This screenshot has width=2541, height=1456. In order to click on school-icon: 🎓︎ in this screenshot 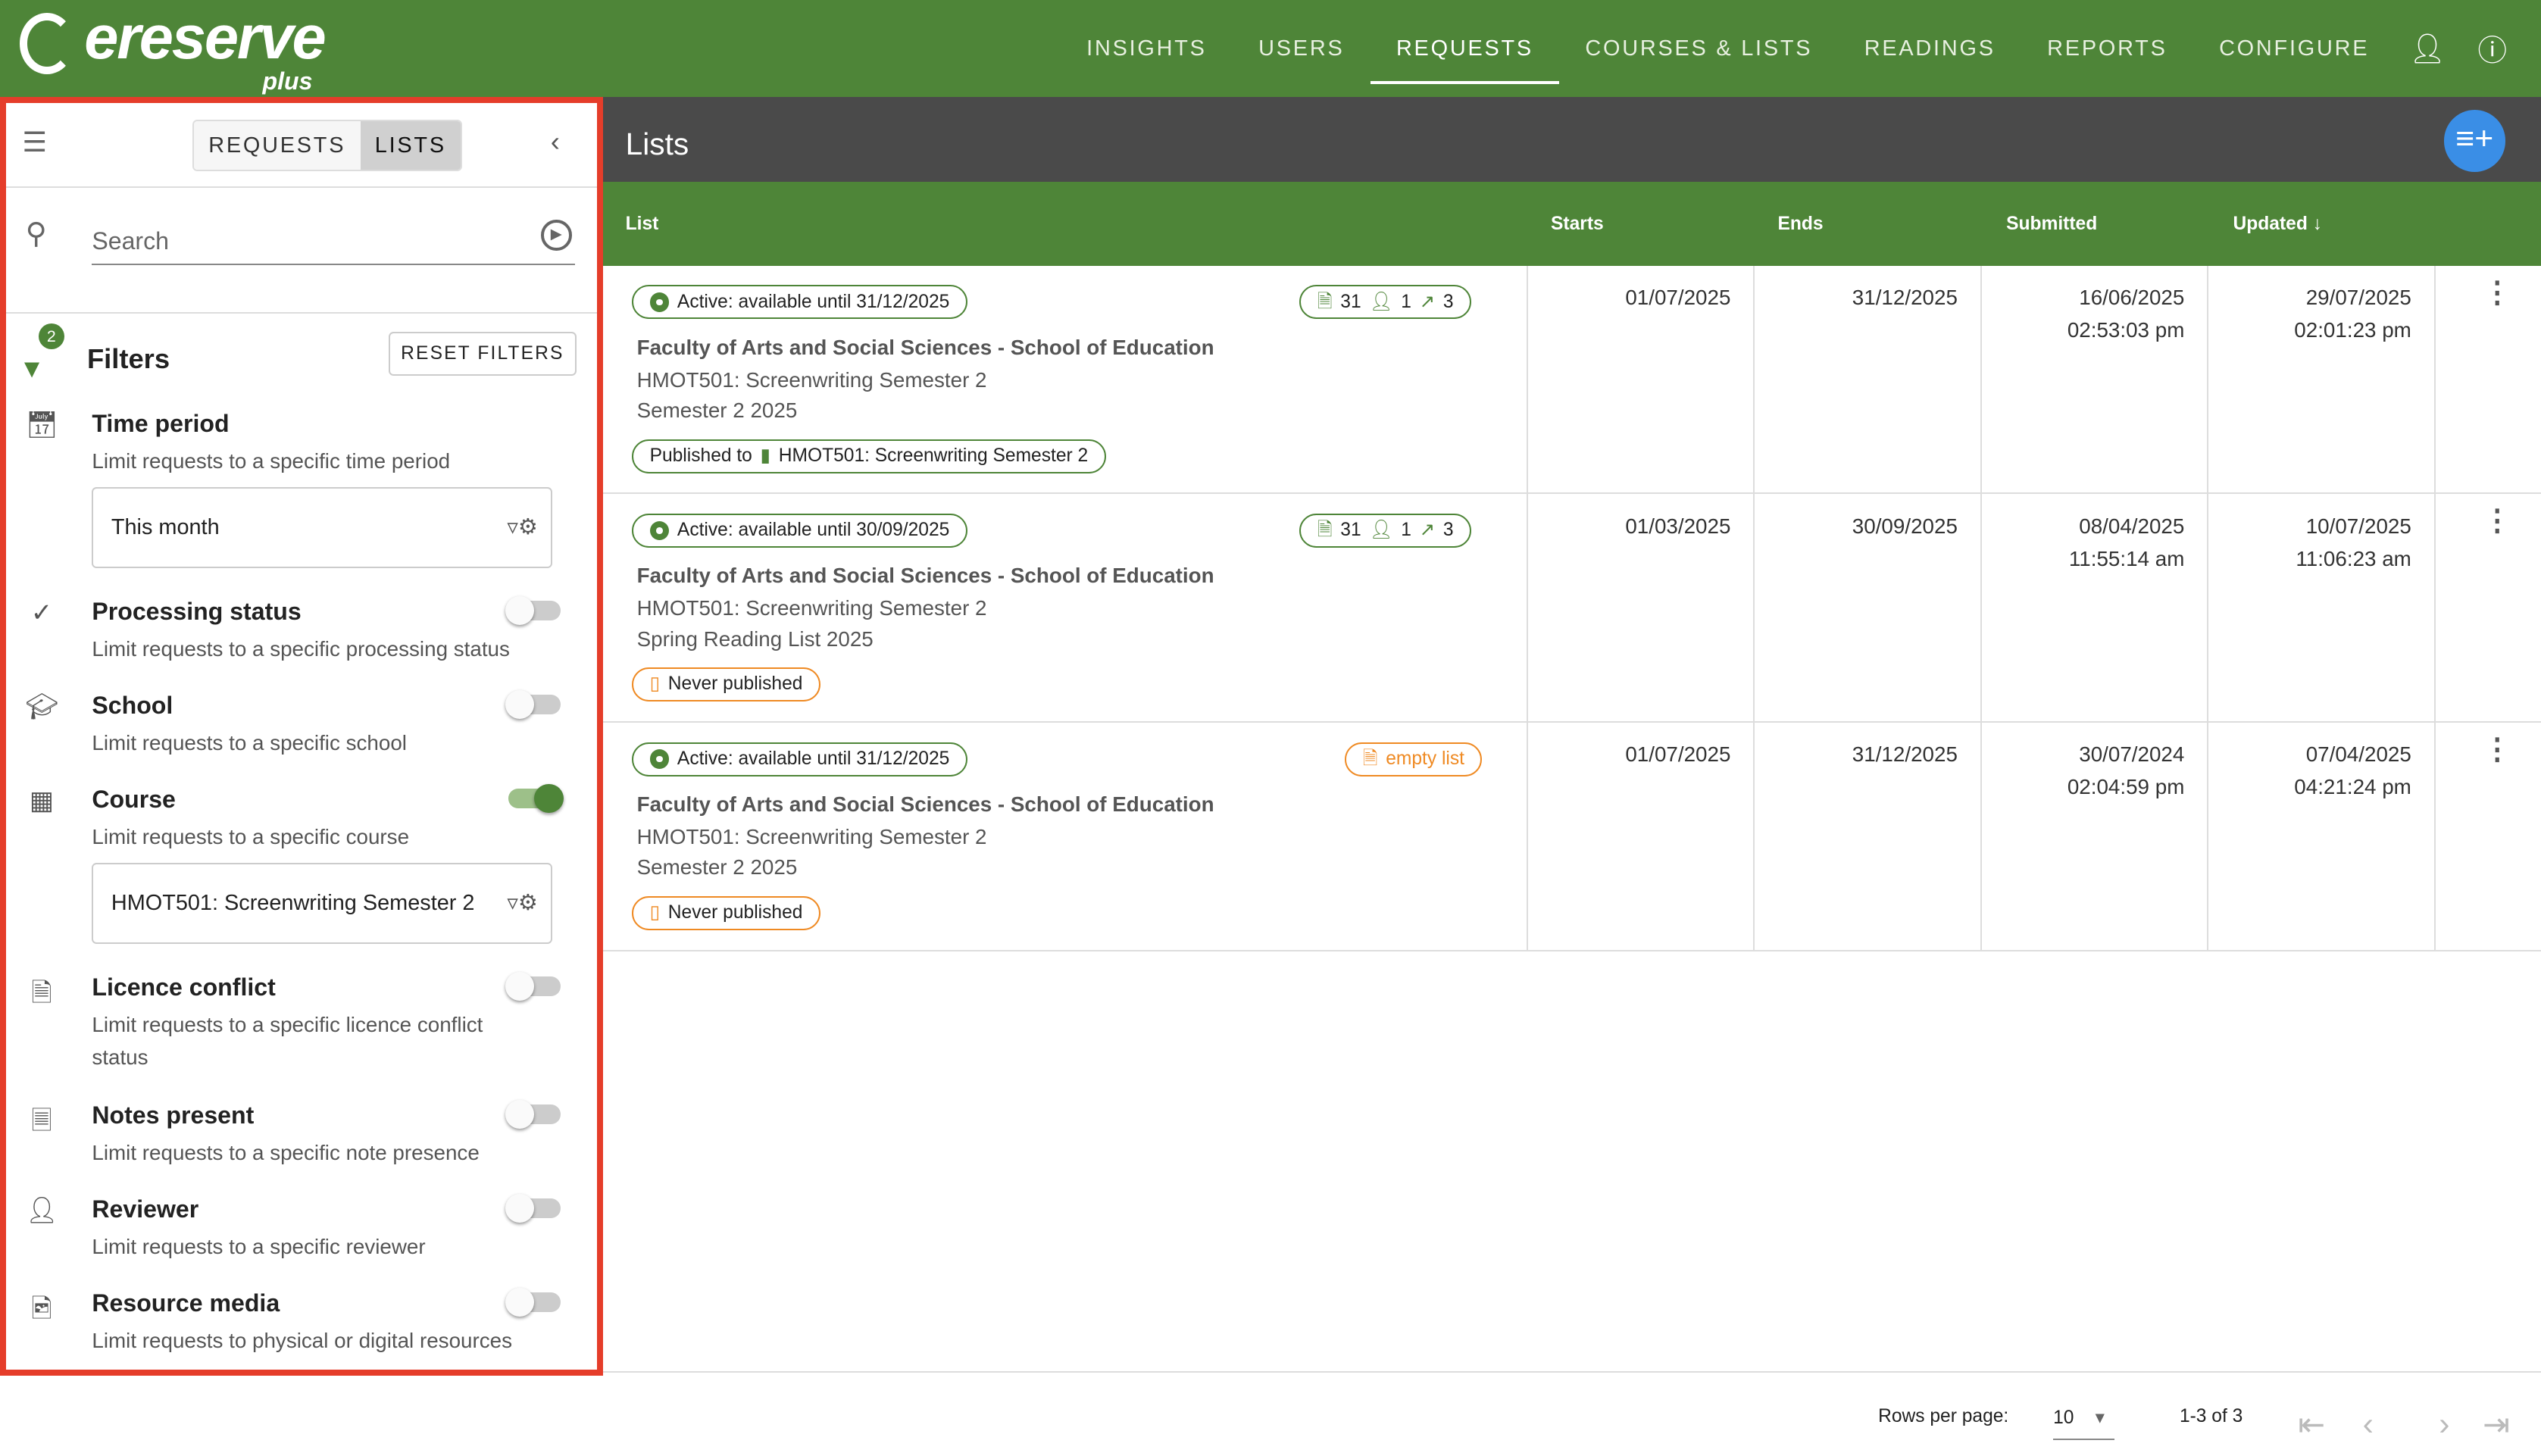, I will do `click(42, 706)`.